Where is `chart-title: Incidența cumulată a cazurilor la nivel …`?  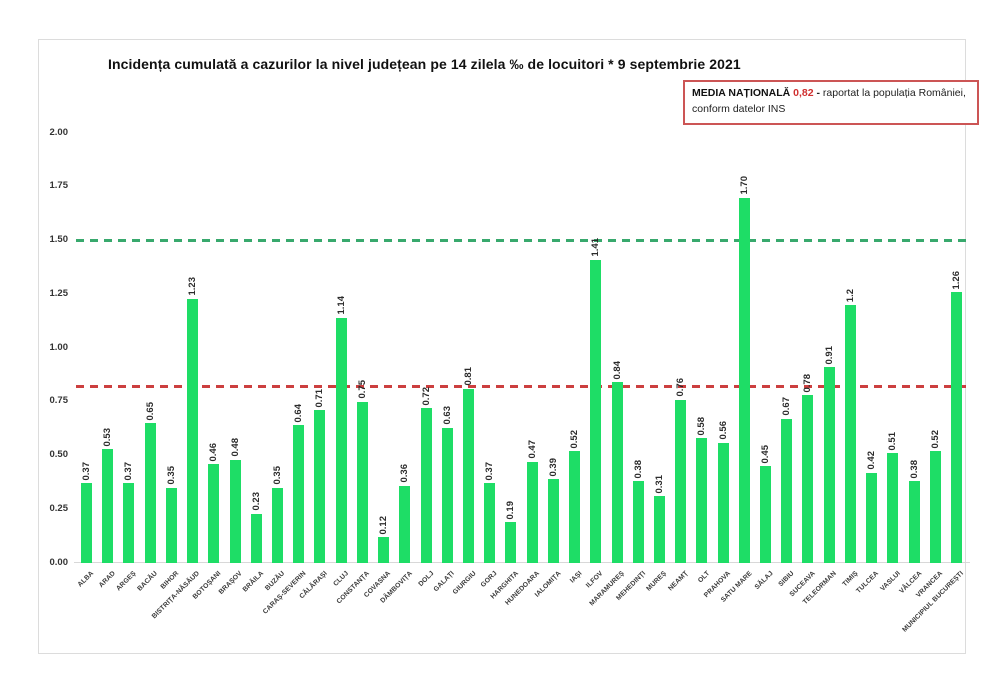
chart-title: Incidența cumulată a cazurilor la nivel … is located at coordinates (424, 64).